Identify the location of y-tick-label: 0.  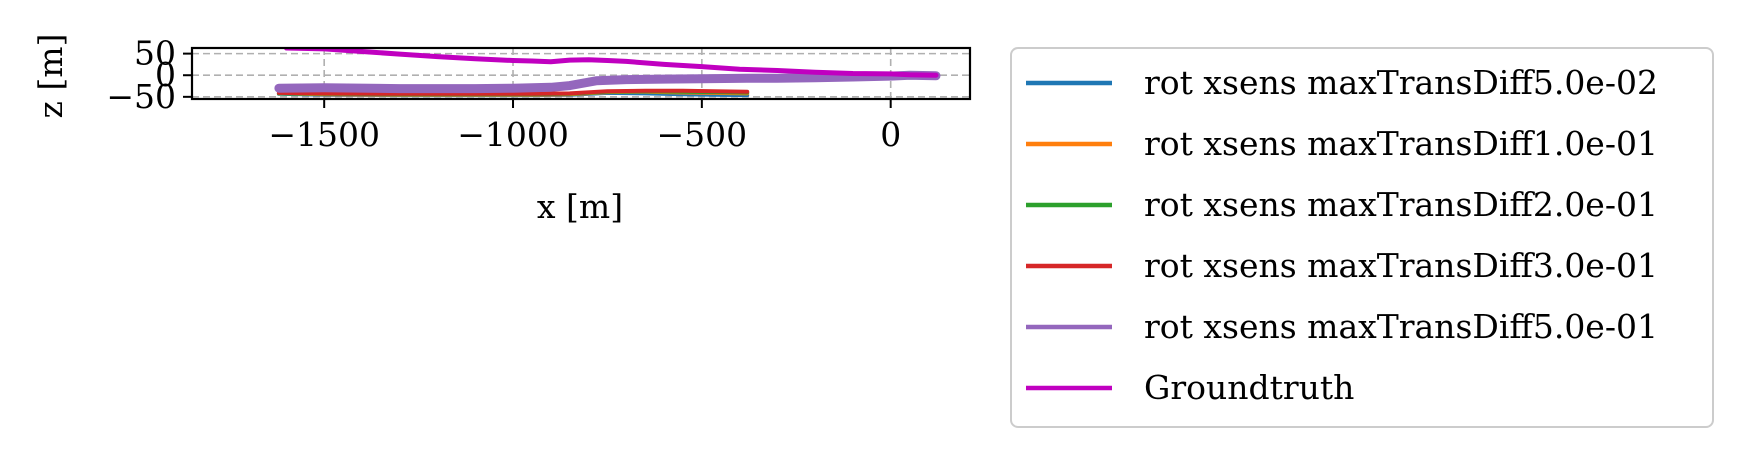
(165, 74).